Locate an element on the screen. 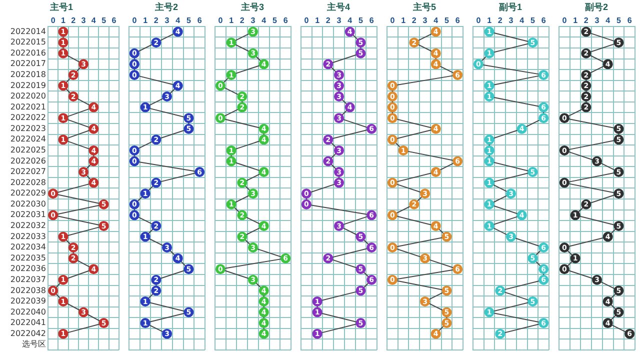 The image size is (640, 355). y-tick-label: 选号区 is located at coordinates (34, 344).